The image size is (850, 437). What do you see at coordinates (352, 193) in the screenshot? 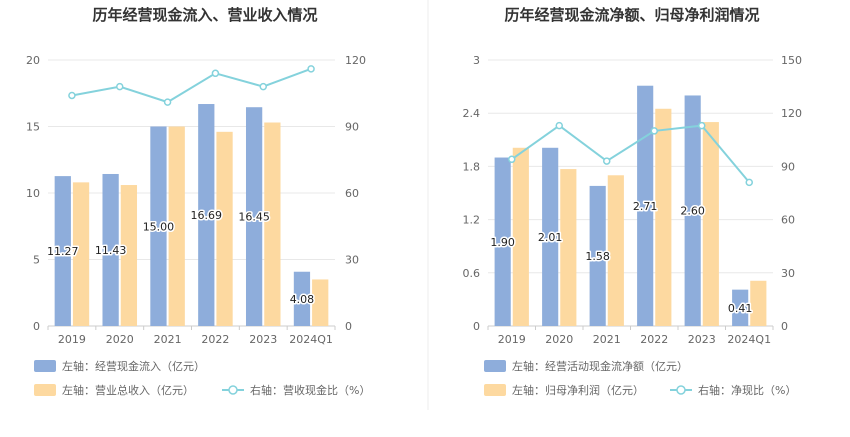
I see `chart1-right-tick-label: 60` at bounding box center [352, 193].